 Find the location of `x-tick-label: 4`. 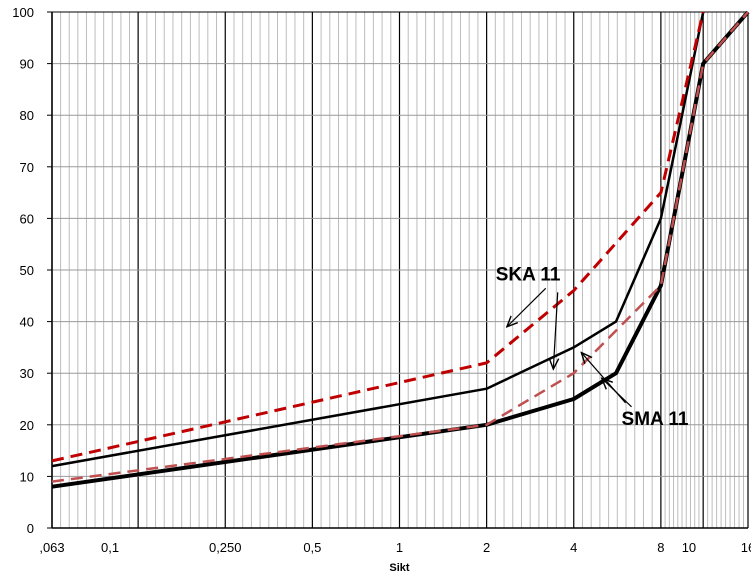

x-tick-label: 4 is located at coordinates (573, 547).